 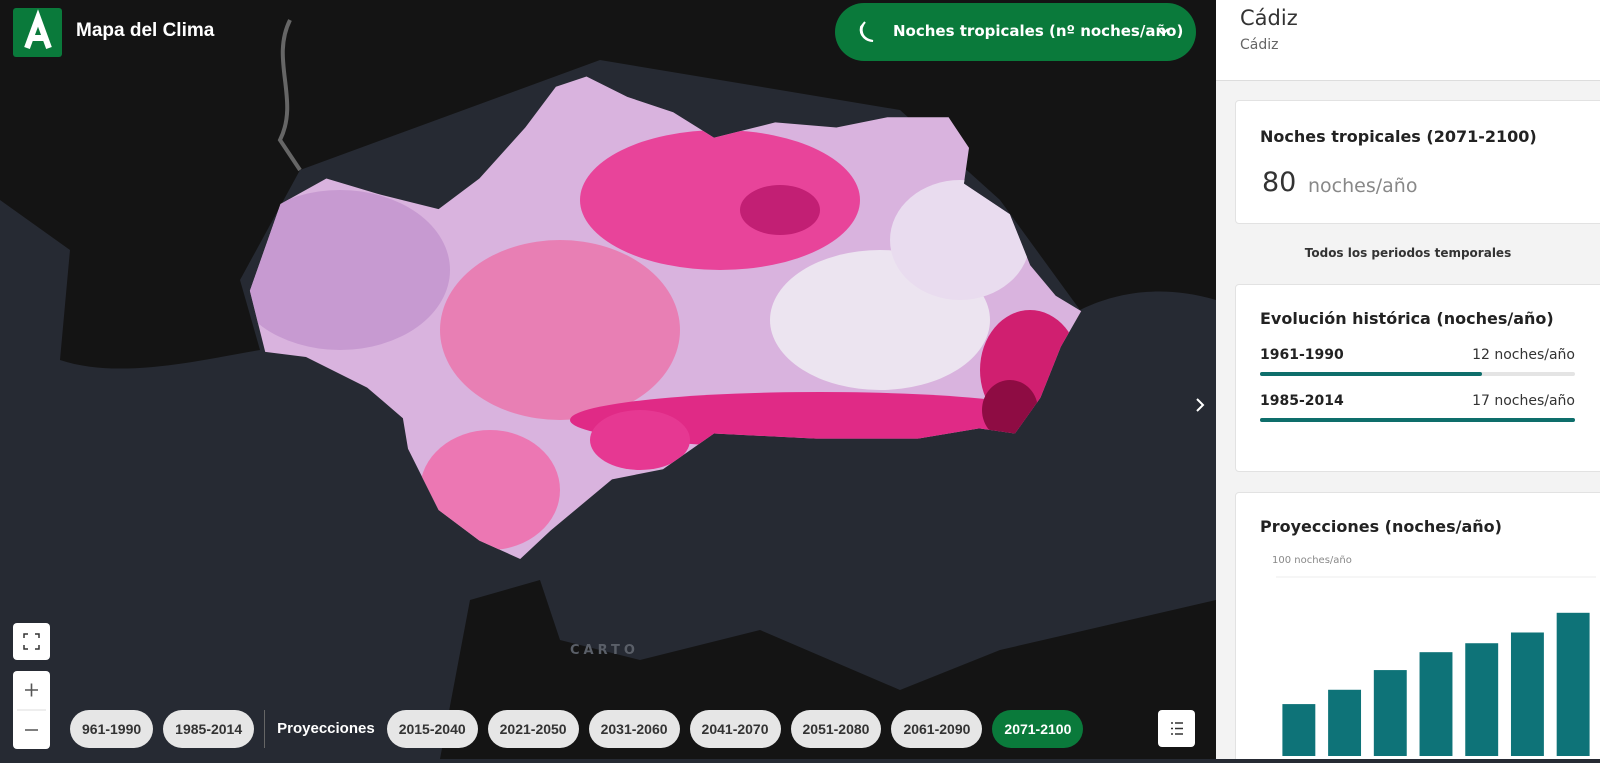 I want to click on logo, so click(x=37, y=32).